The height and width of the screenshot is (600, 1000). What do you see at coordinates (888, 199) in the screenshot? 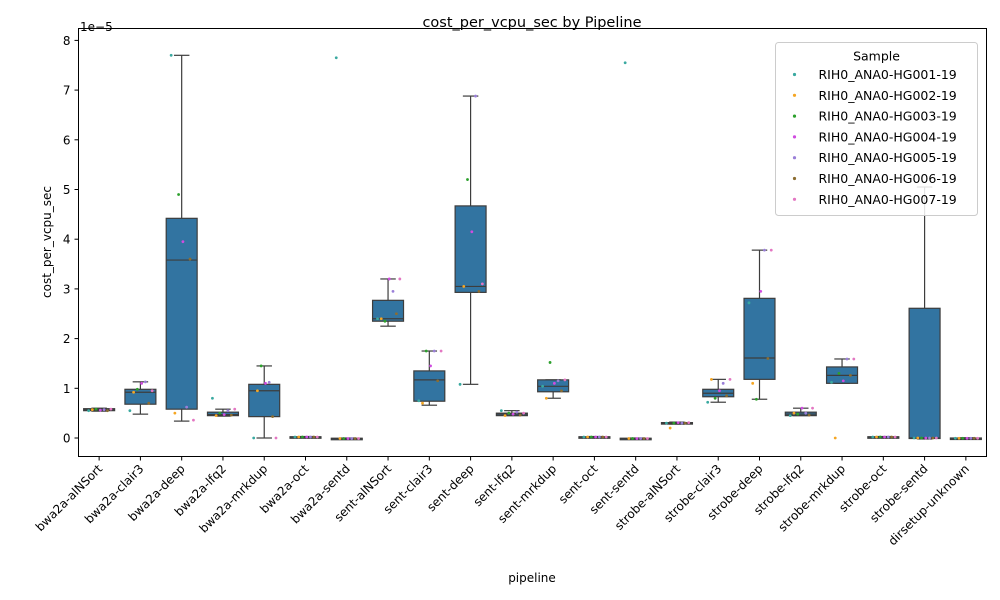
I see `legend-entry: RIH0_ANA0-HG007-19` at bounding box center [888, 199].